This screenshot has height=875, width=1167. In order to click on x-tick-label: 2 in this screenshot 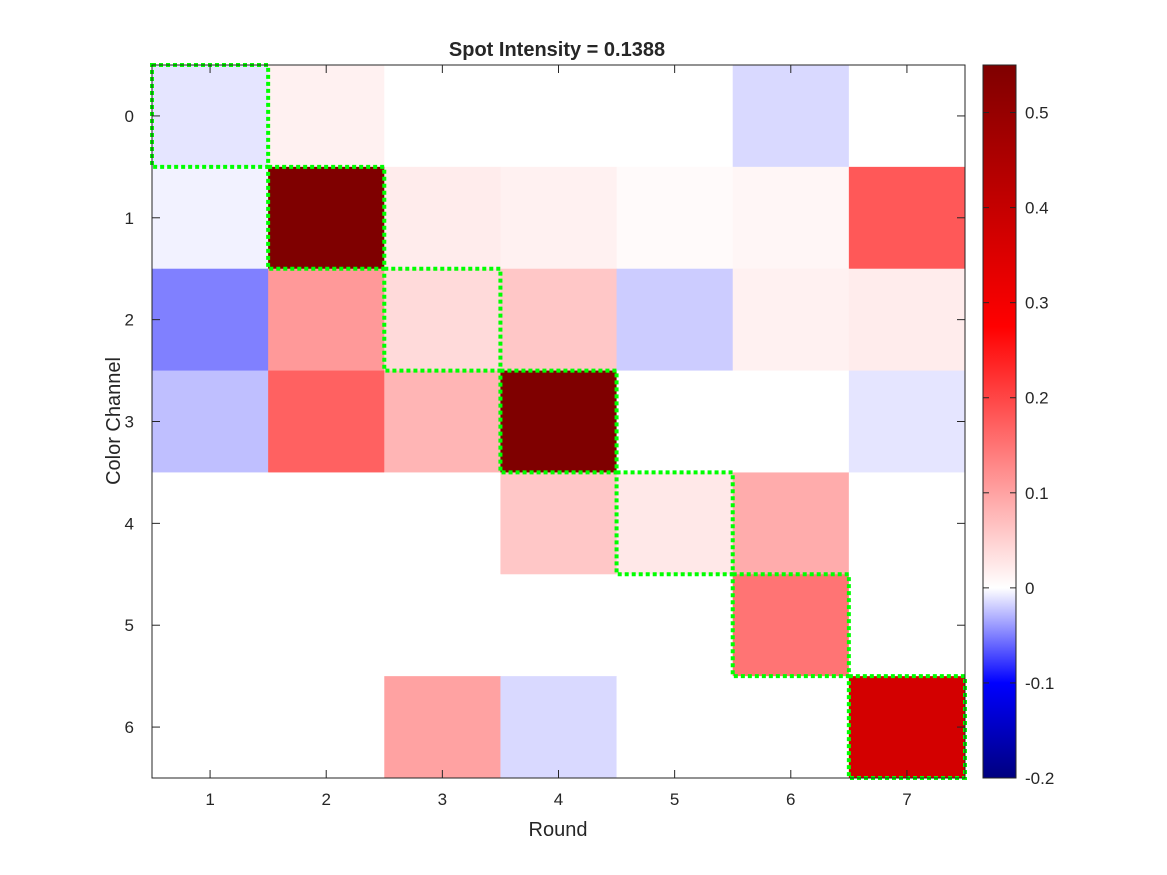, I will do `click(325, 799)`.